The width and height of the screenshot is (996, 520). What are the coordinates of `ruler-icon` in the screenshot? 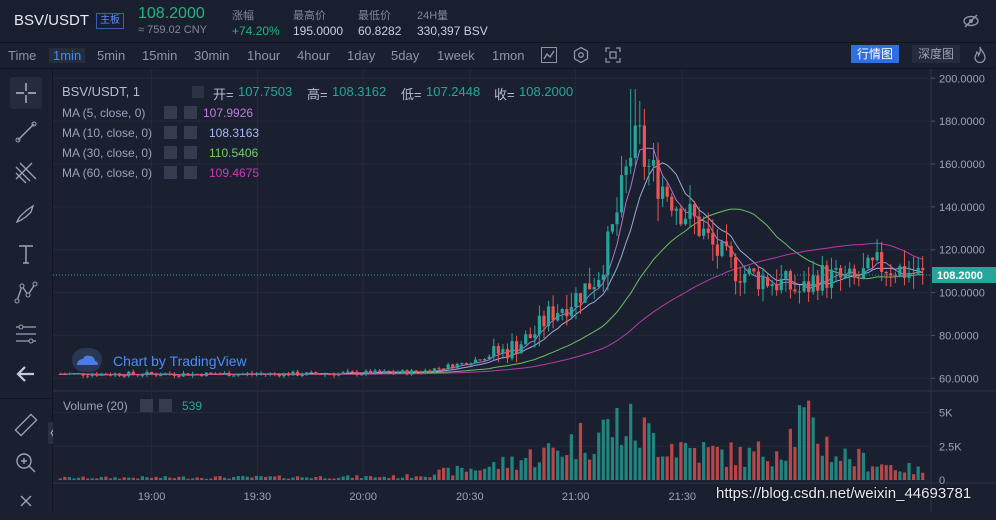 It's located at (26, 425).